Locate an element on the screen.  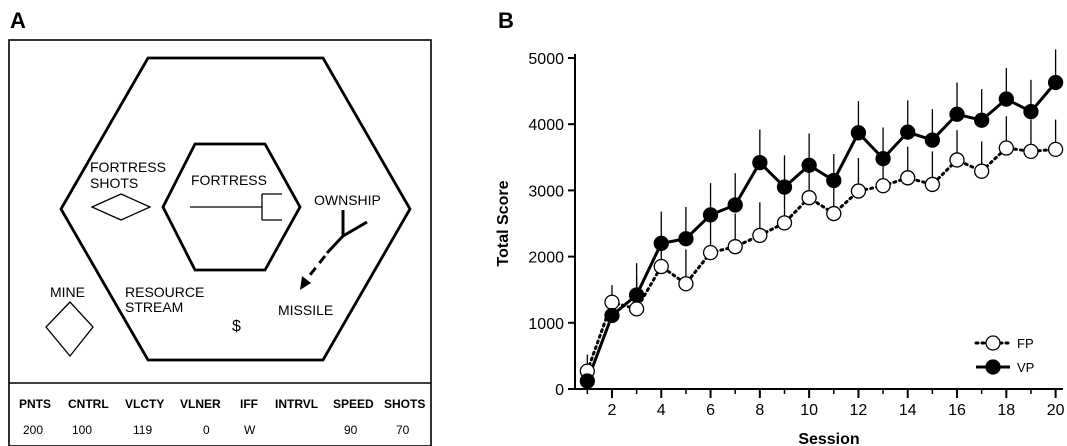
y-tick-label: 3000 is located at coordinates (546, 191).